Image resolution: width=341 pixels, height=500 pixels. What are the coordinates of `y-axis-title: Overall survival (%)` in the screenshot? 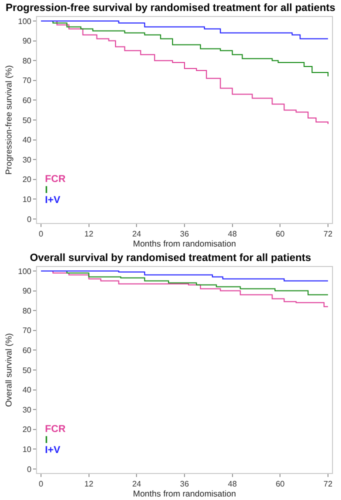 It's located at (9, 369).